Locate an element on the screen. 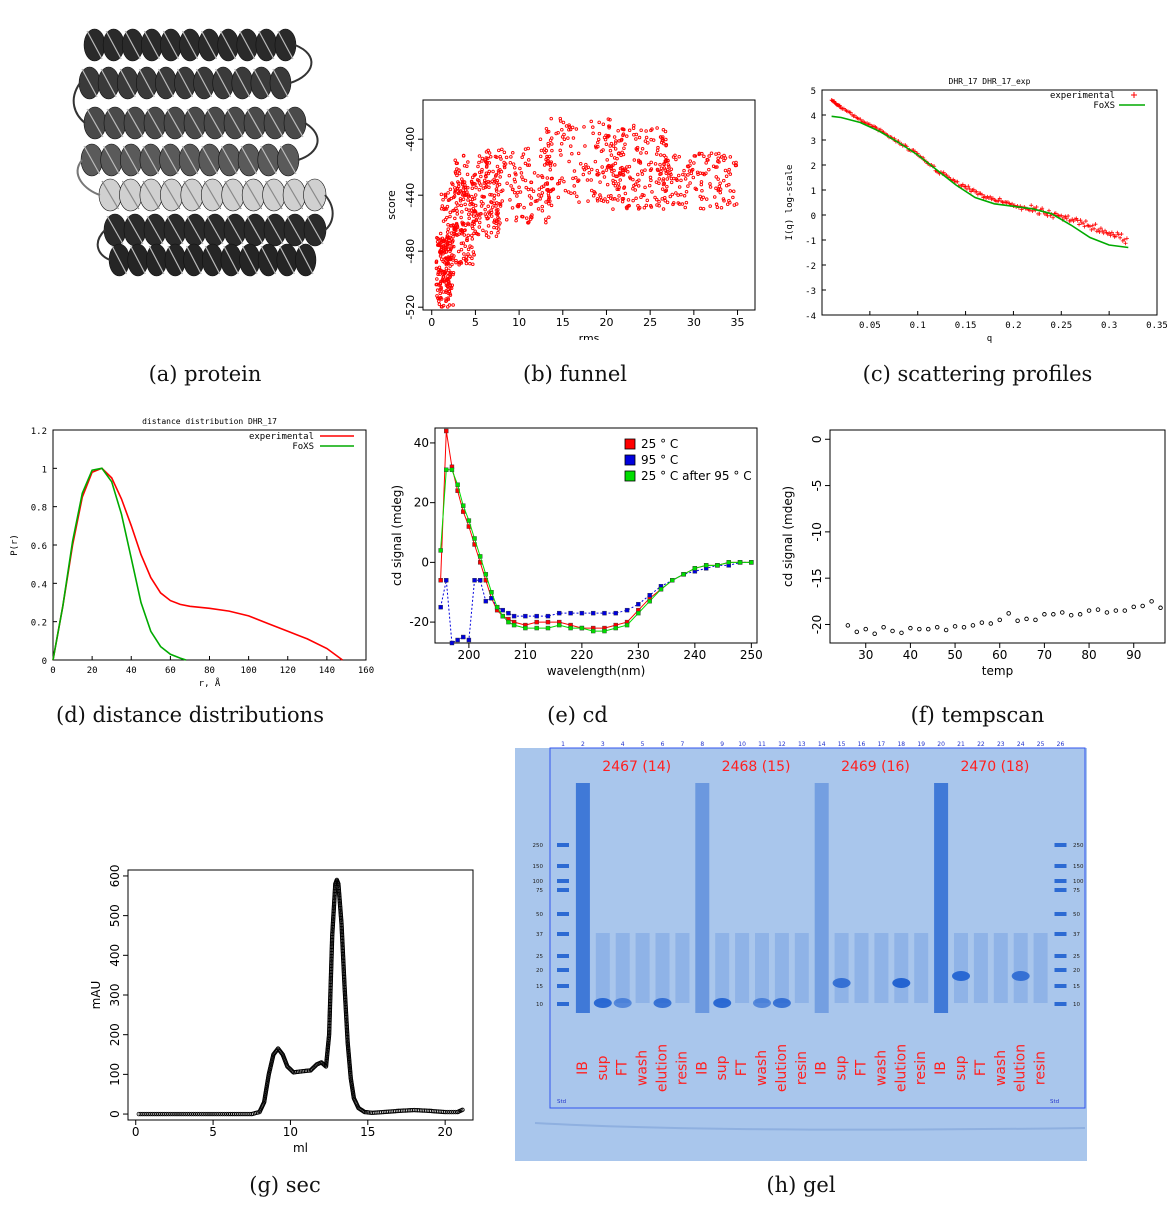  experimental-point is located at coordinates (1103, 233).